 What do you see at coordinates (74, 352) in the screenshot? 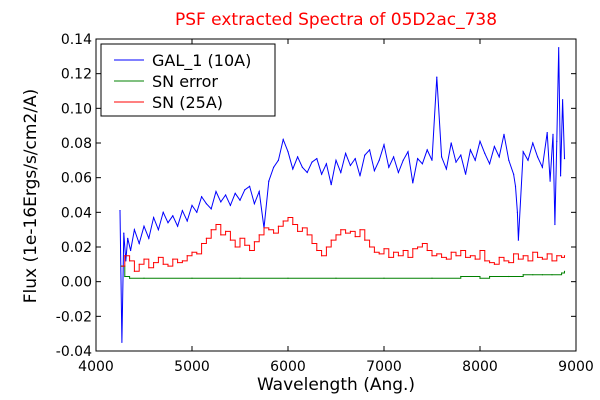
I see `y-tick-label: -0.04` at bounding box center [74, 352].